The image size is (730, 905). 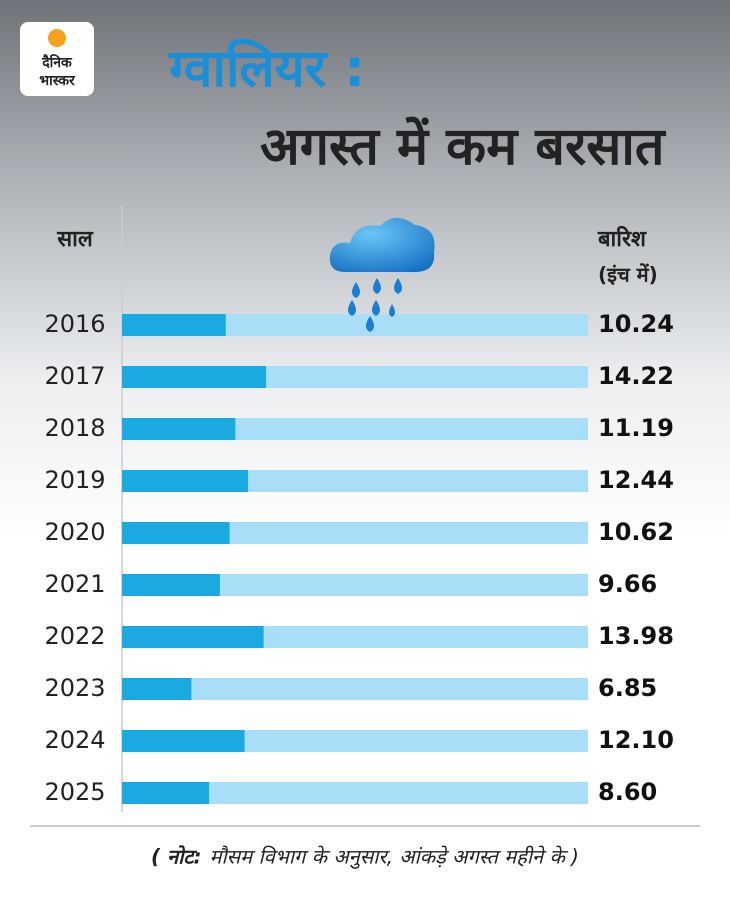 I want to click on value-unit: (इंच में), so click(x=628, y=275).